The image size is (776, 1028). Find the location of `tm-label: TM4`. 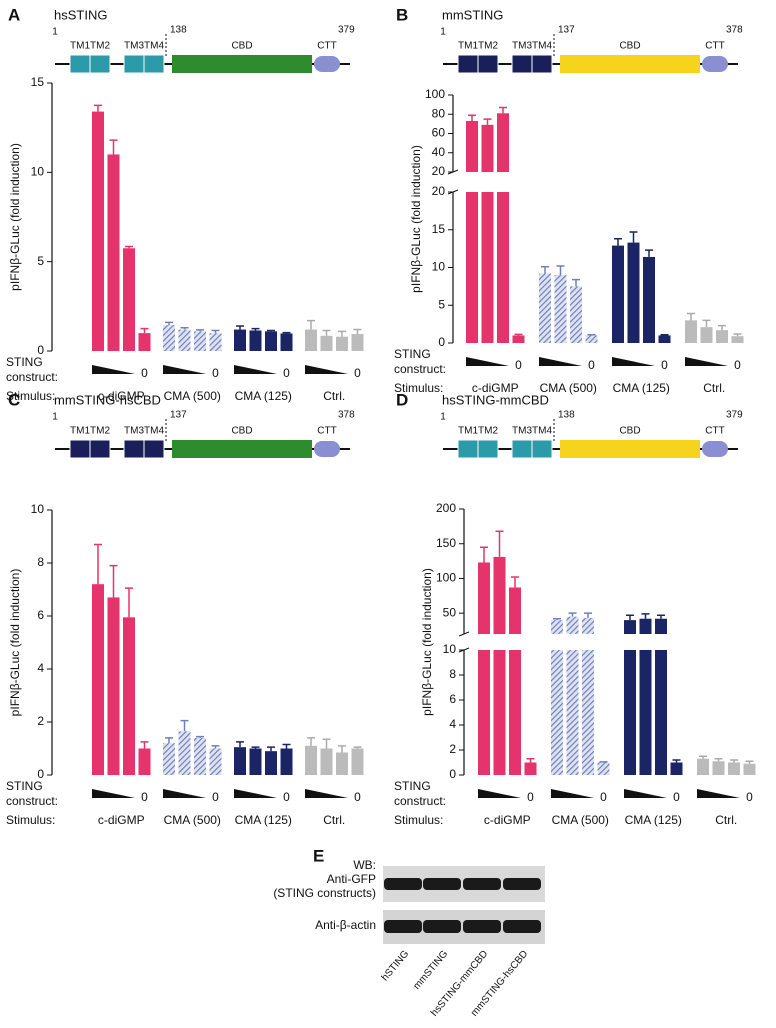

tm-label: TM4 is located at coordinates (542, 431).